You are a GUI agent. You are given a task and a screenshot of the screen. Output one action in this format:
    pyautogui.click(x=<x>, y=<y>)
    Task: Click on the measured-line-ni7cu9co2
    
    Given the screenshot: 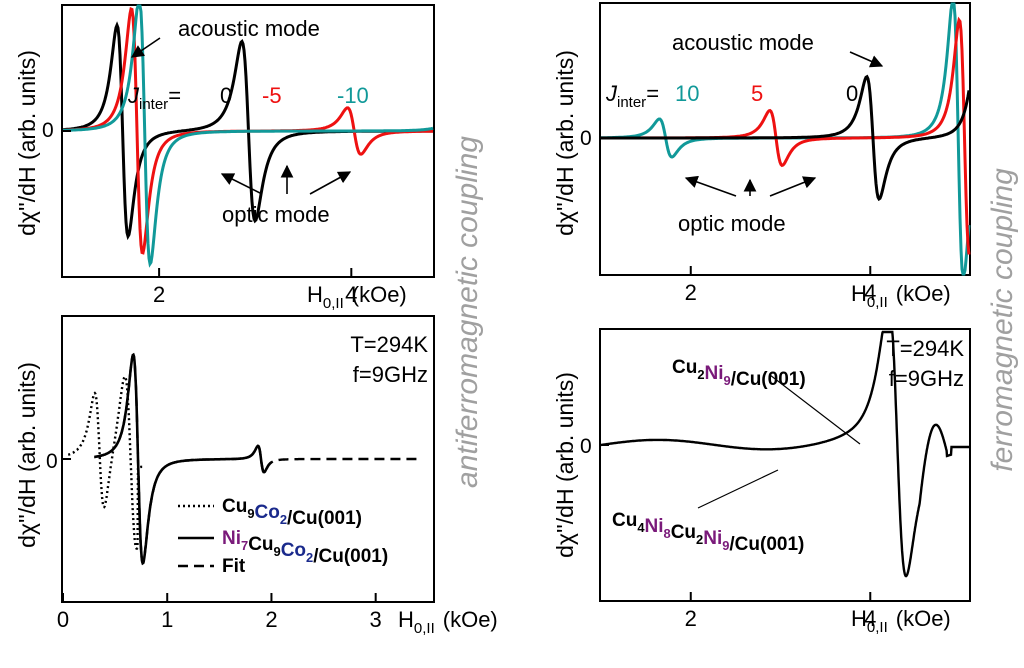 What is the action you would take?
    pyautogui.click(x=183, y=459)
    